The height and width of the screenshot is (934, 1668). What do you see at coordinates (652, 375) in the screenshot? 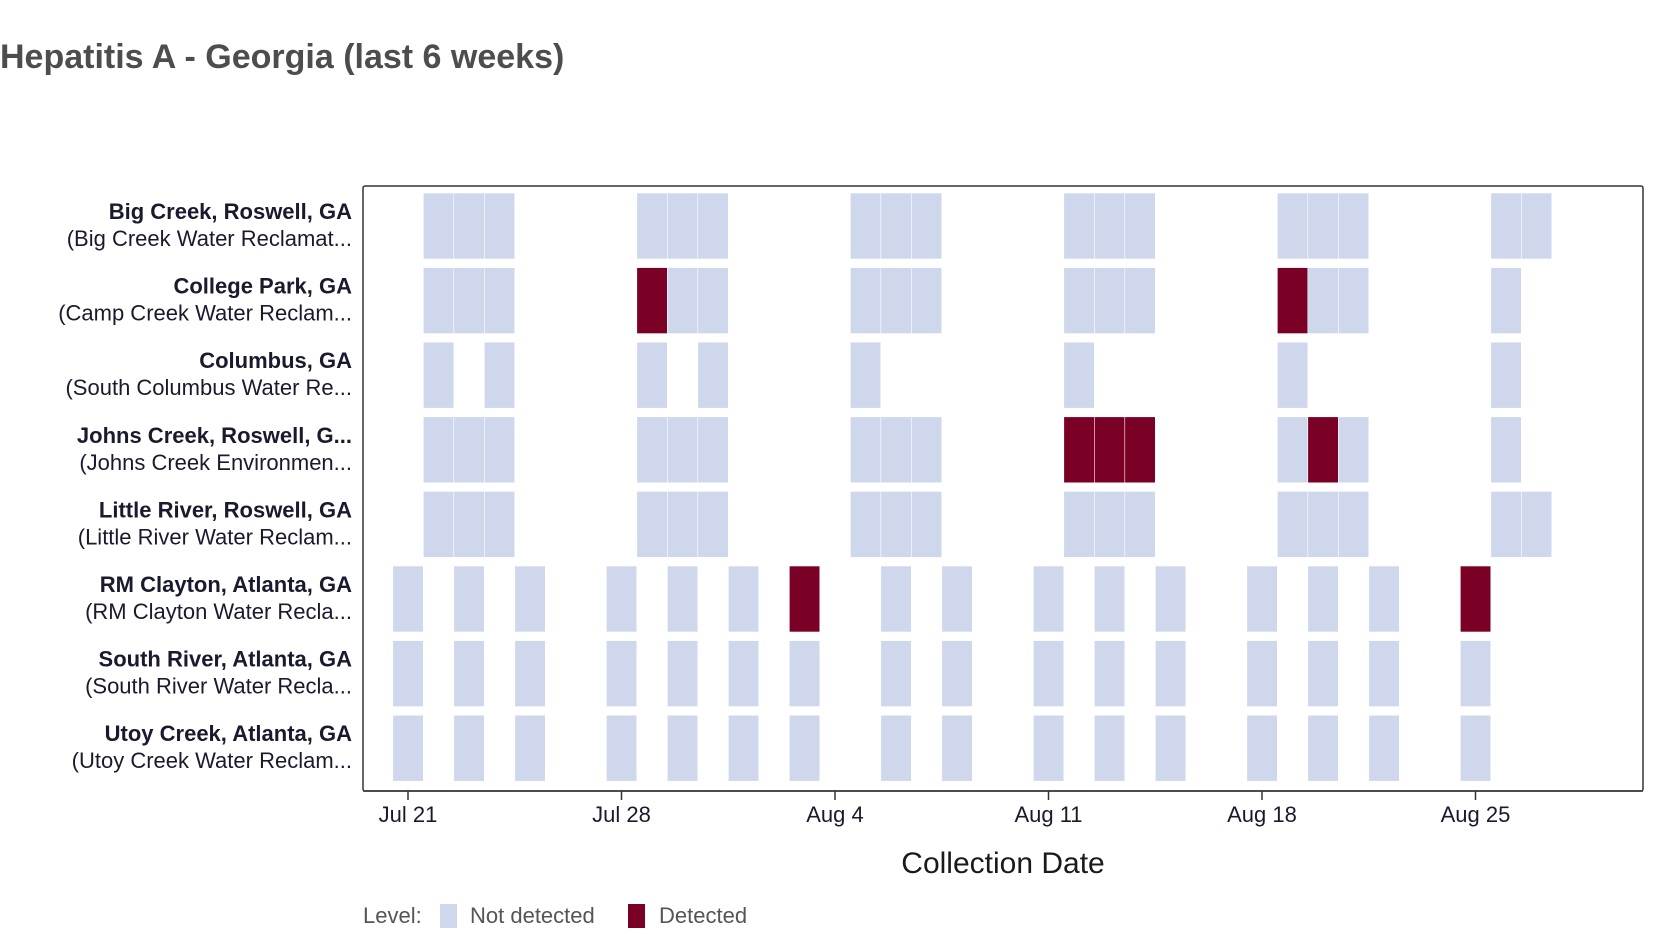
I see `cell-columbus-ga-2024-07-29-not-detected` at bounding box center [652, 375].